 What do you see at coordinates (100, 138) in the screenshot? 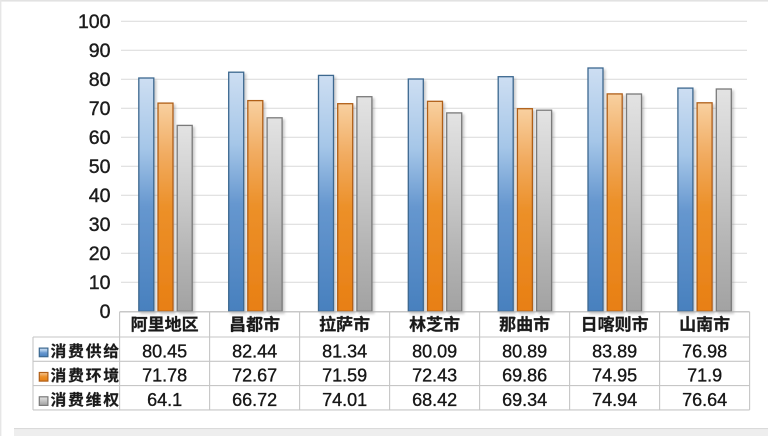
I see `svg-text: 60` at bounding box center [100, 138].